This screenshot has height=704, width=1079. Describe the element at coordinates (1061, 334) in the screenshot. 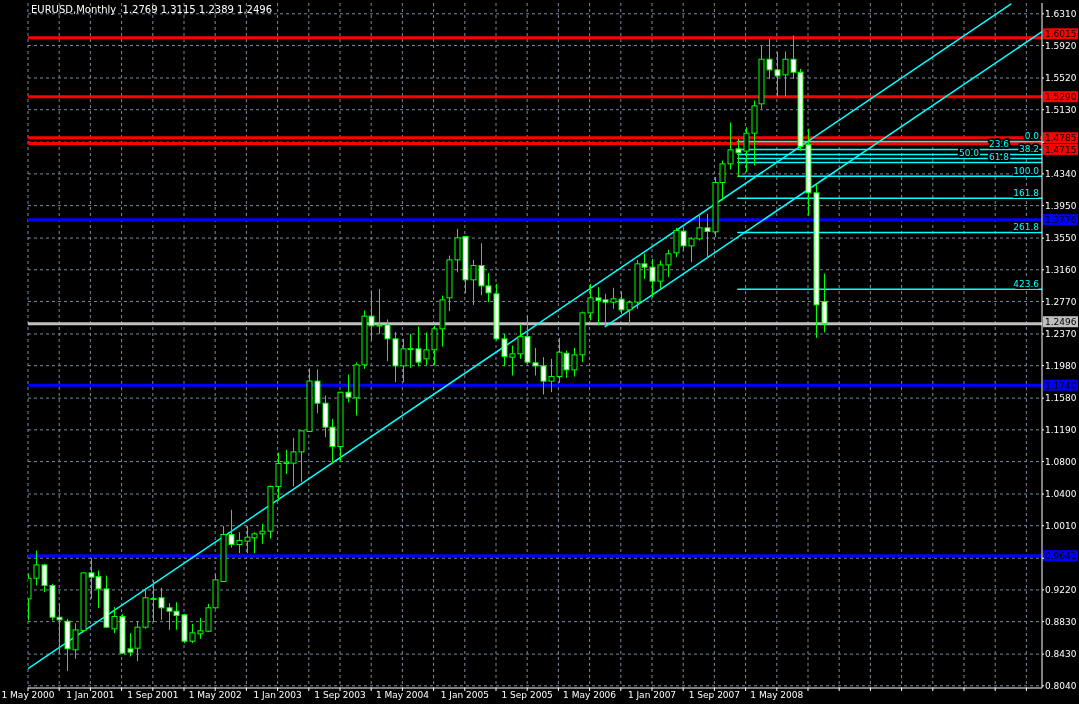

I see `y-tick-label: 1.2370` at that location.